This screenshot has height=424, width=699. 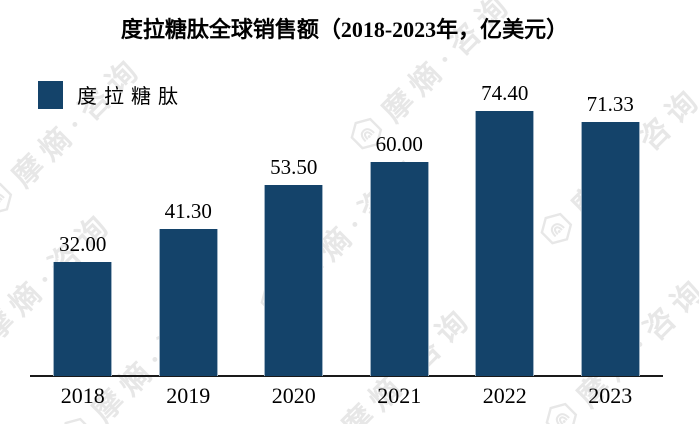 What do you see at coordinates (346, 376) in the screenshot?
I see `x-axis-line` at bounding box center [346, 376].